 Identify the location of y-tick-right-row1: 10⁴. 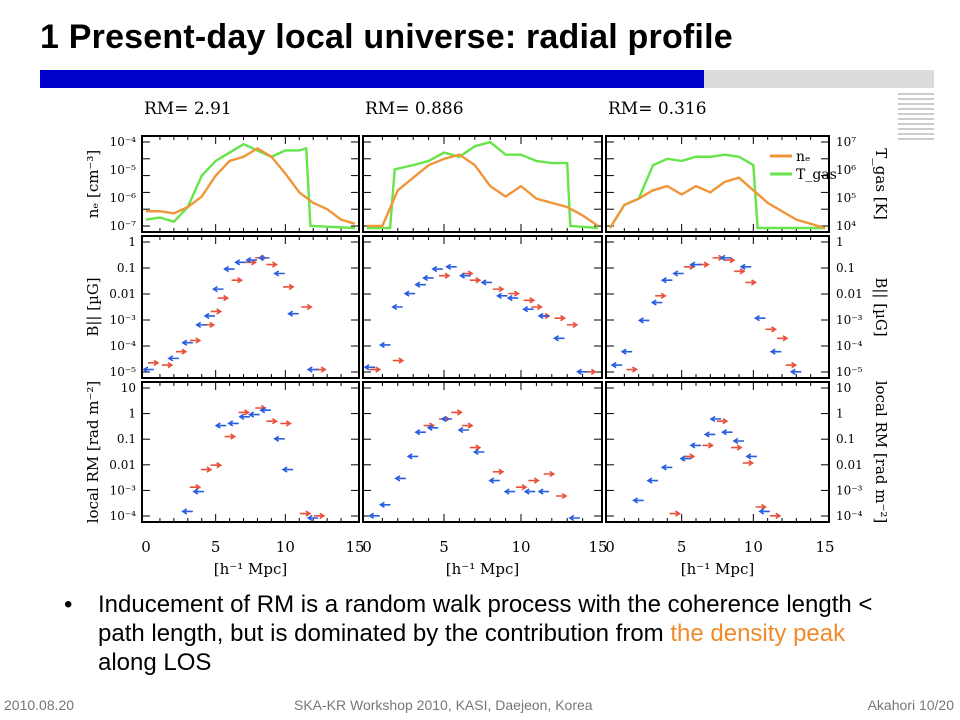
(846, 226).